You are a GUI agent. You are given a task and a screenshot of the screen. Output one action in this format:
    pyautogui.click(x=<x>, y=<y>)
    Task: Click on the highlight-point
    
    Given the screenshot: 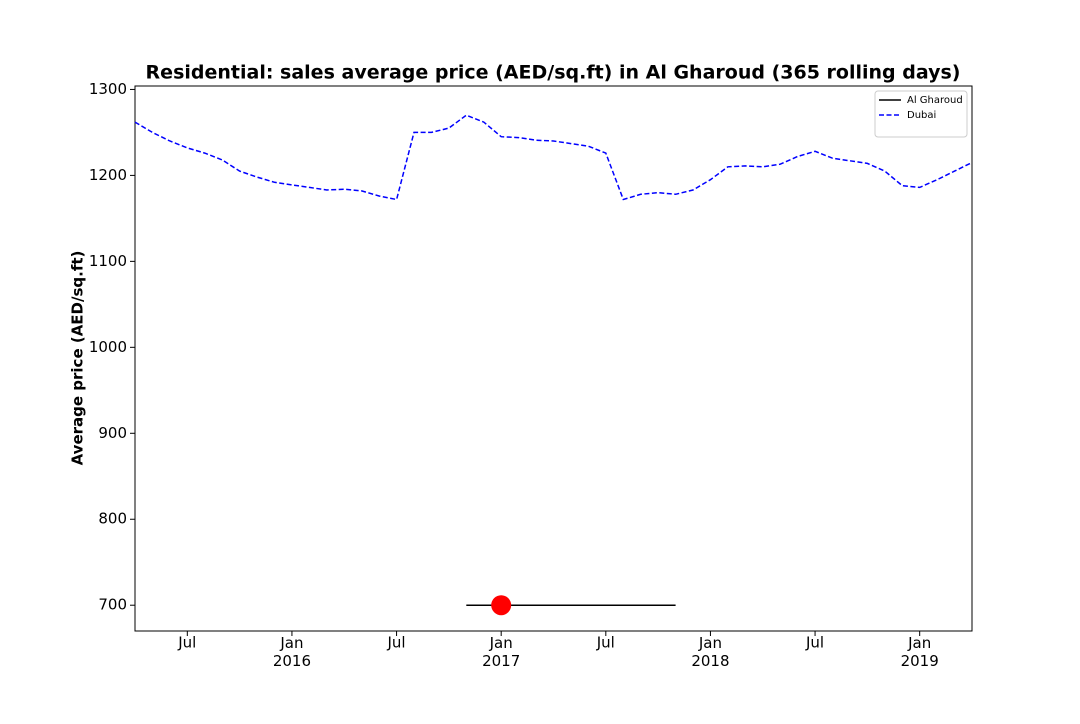 What is the action you would take?
    pyautogui.click(x=501, y=605)
    